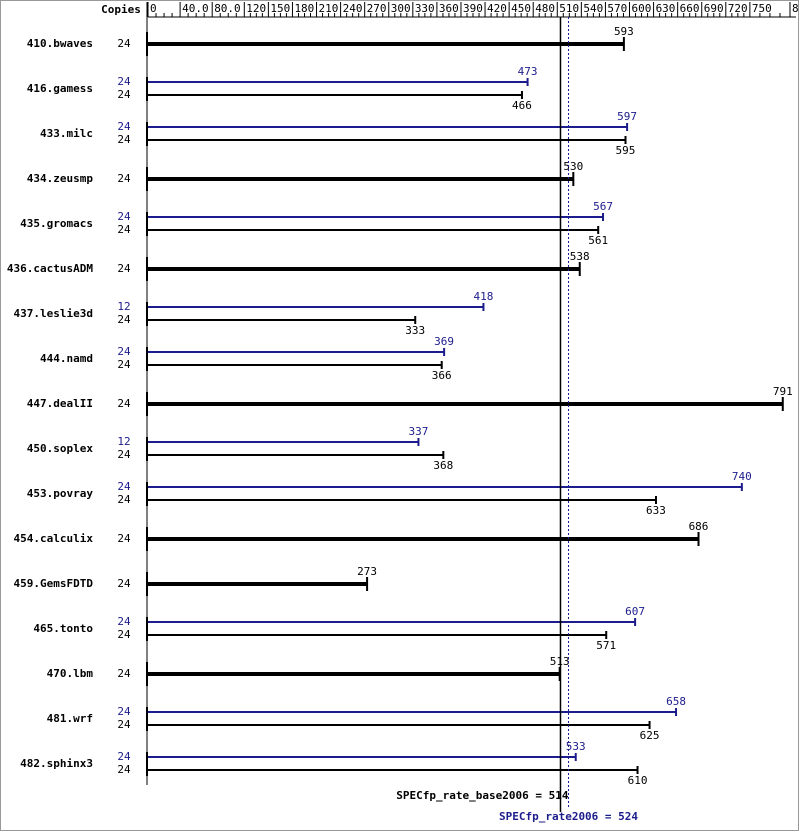 The height and width of the screenshot is (831, 799). I want to click on value-label: 597, so click(627, 116).